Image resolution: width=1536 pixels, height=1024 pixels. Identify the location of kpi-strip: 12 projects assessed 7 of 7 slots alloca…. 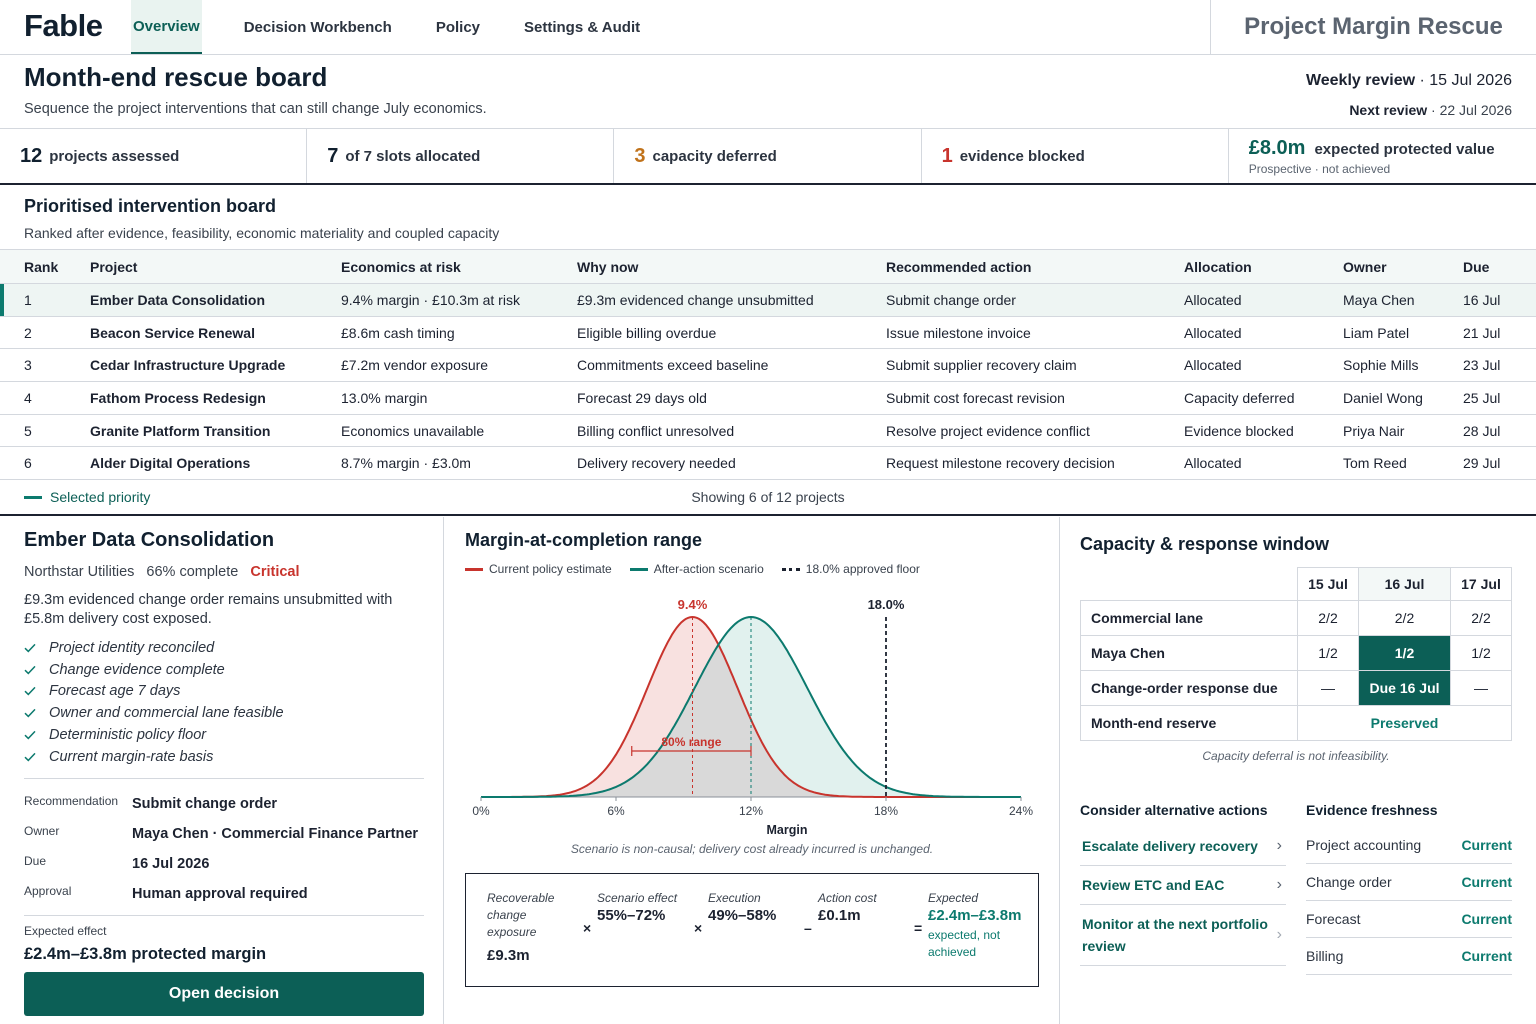
(768, 156).